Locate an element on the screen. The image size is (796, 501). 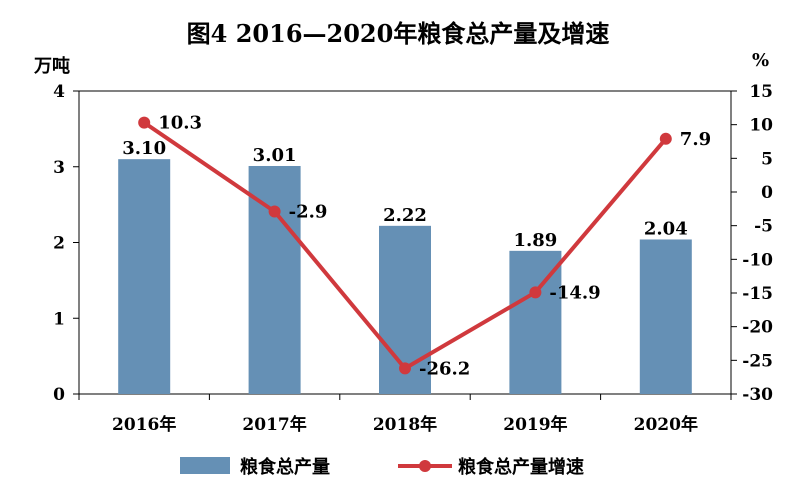
right-tick-label: -15 is located at coordinates (757, 294).